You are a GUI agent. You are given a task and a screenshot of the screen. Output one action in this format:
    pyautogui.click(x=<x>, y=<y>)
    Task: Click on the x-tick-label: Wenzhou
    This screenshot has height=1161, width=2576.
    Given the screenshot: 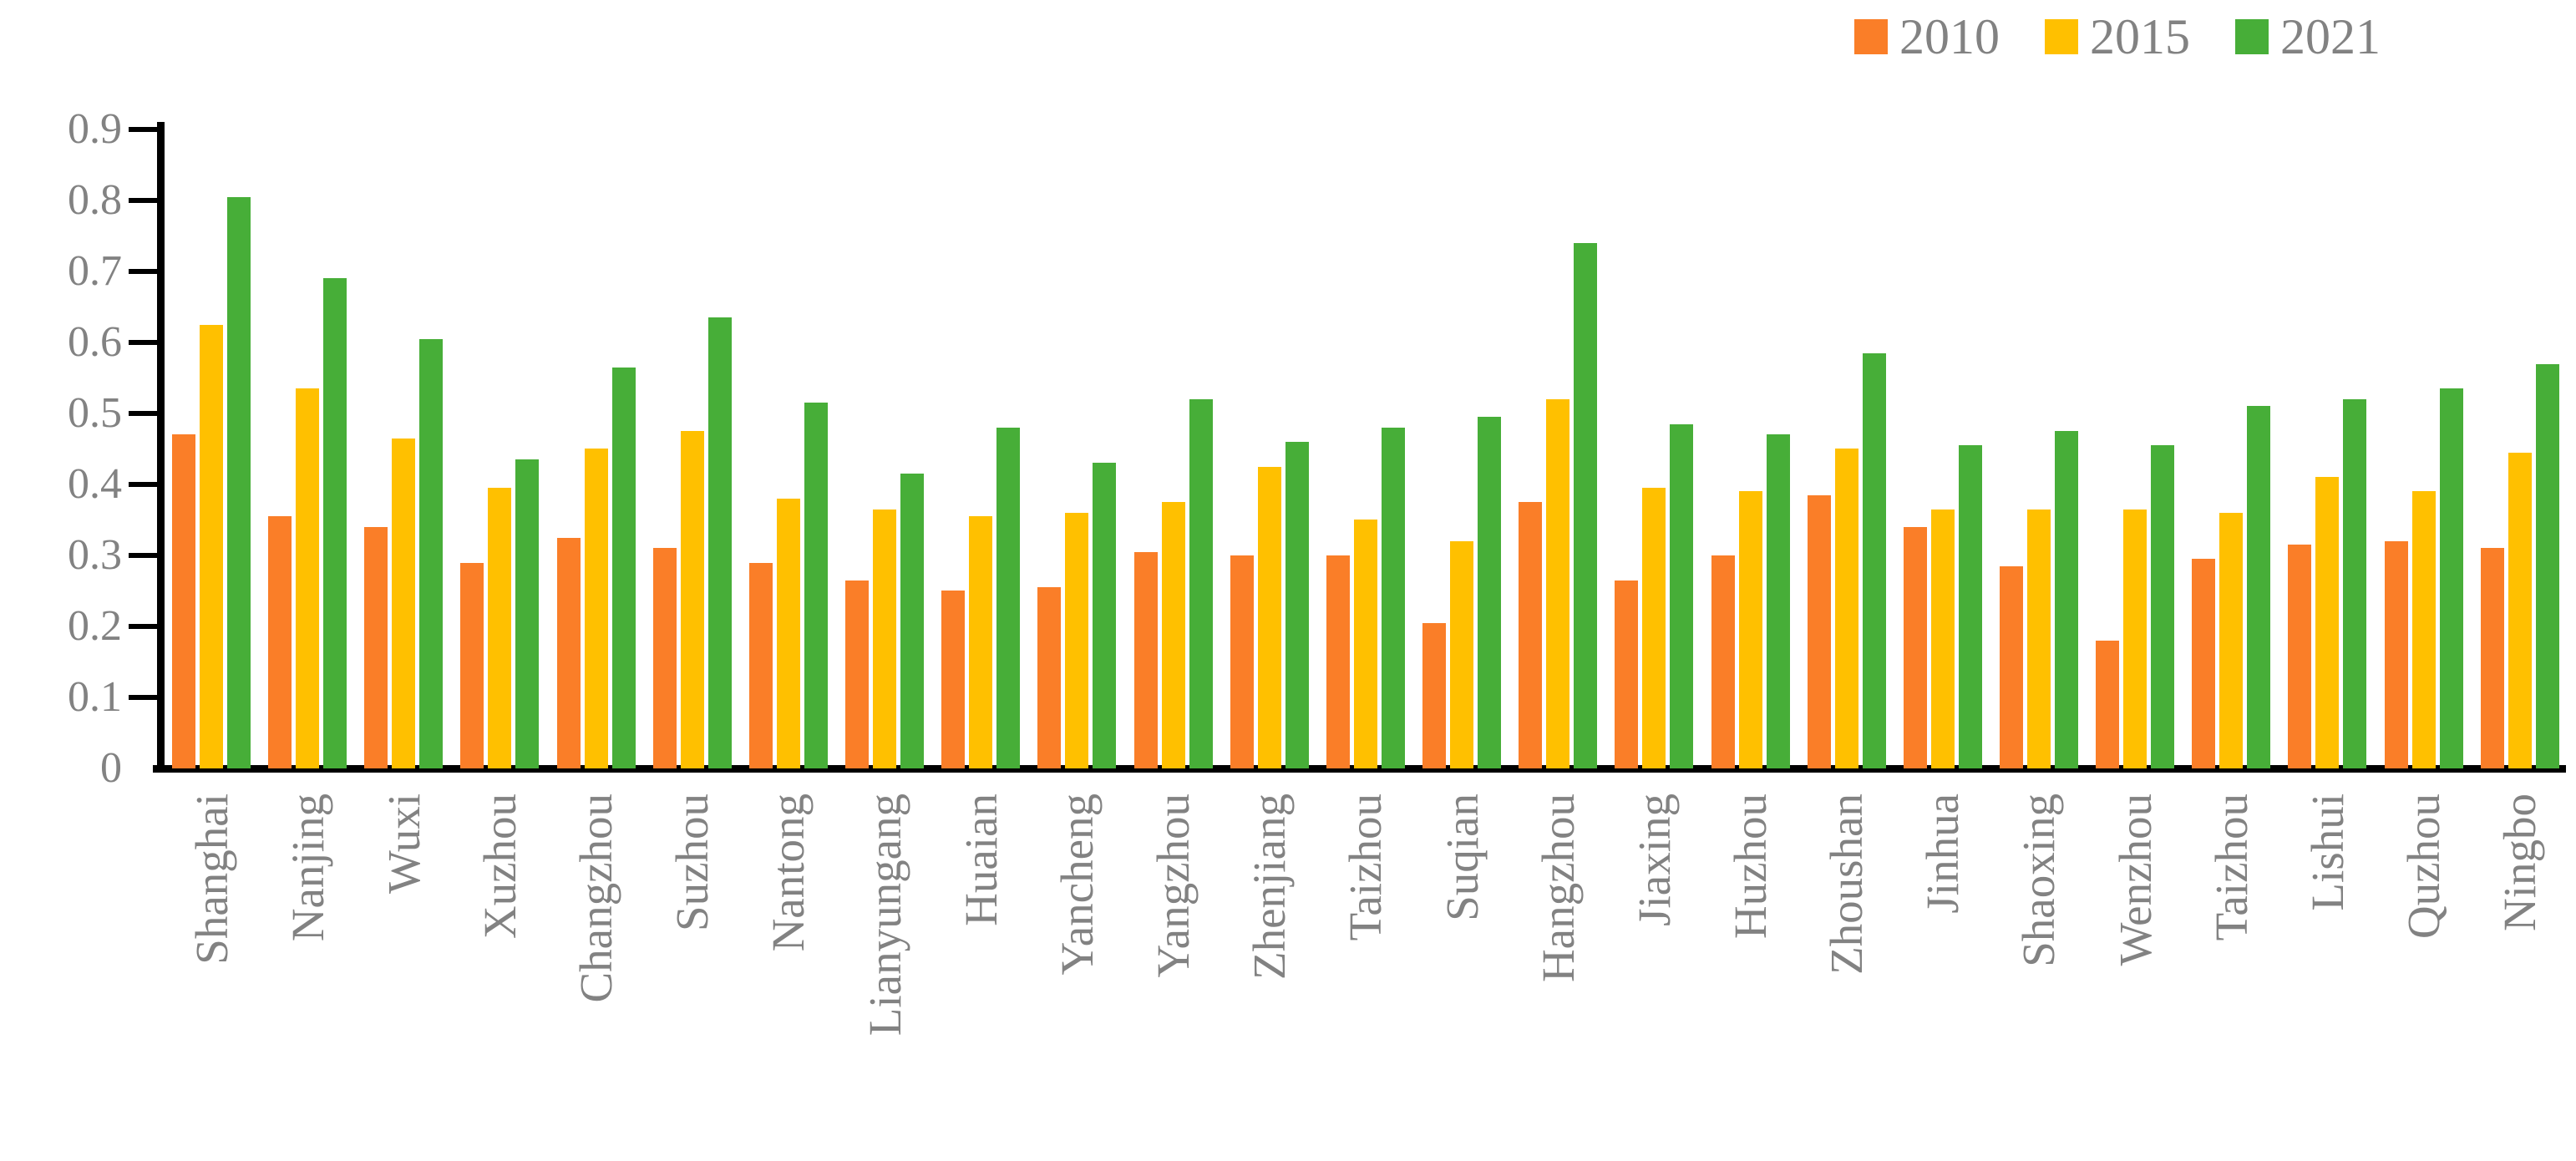 What is the action you would take?
    pyautogui.click(x=2135, y=879)
    